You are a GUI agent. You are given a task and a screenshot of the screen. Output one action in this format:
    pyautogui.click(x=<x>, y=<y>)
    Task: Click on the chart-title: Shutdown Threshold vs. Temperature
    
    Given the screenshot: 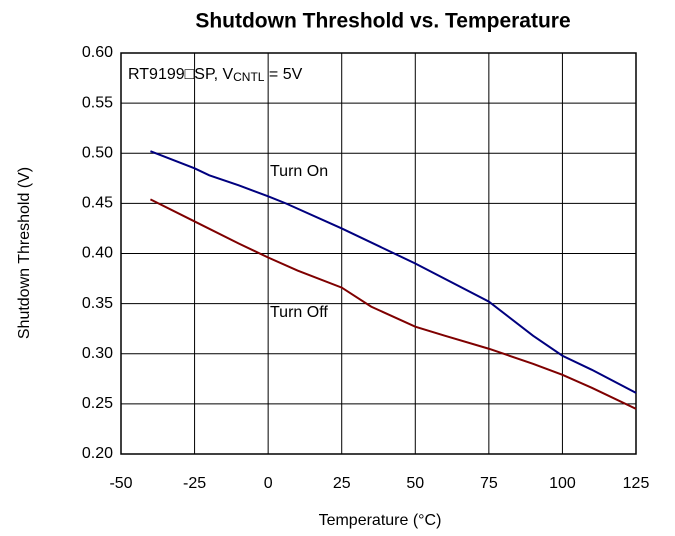 What is the action you would take?
    pyautogui.click(x=382, y=21)
    